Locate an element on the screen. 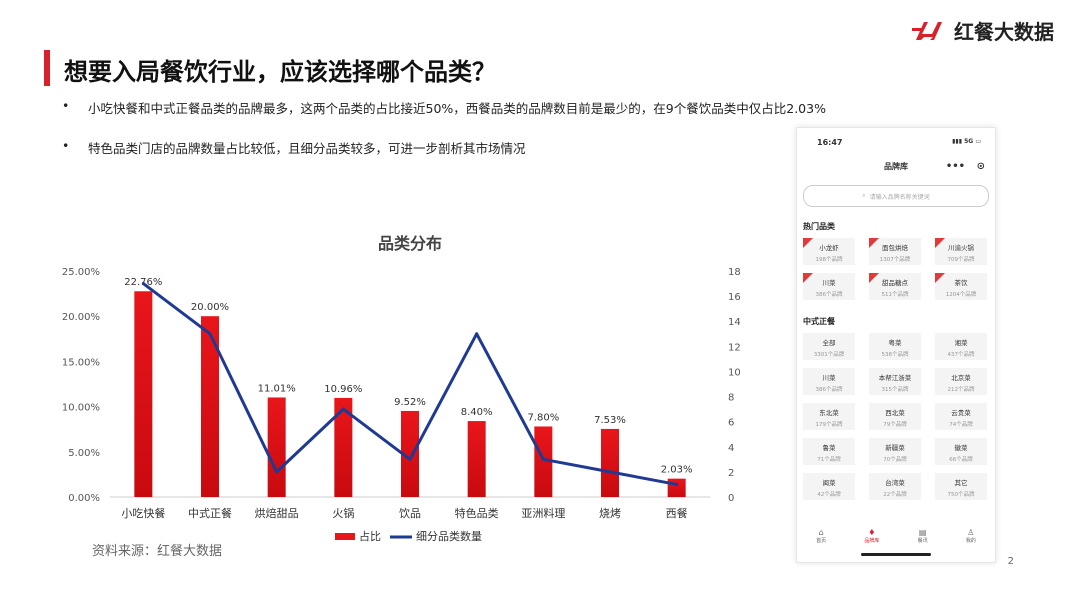 The width and height of the screenshot is (1080, 608). subcategory-item: 湘菜 437个品牌 is located at coordinates (961, 346).